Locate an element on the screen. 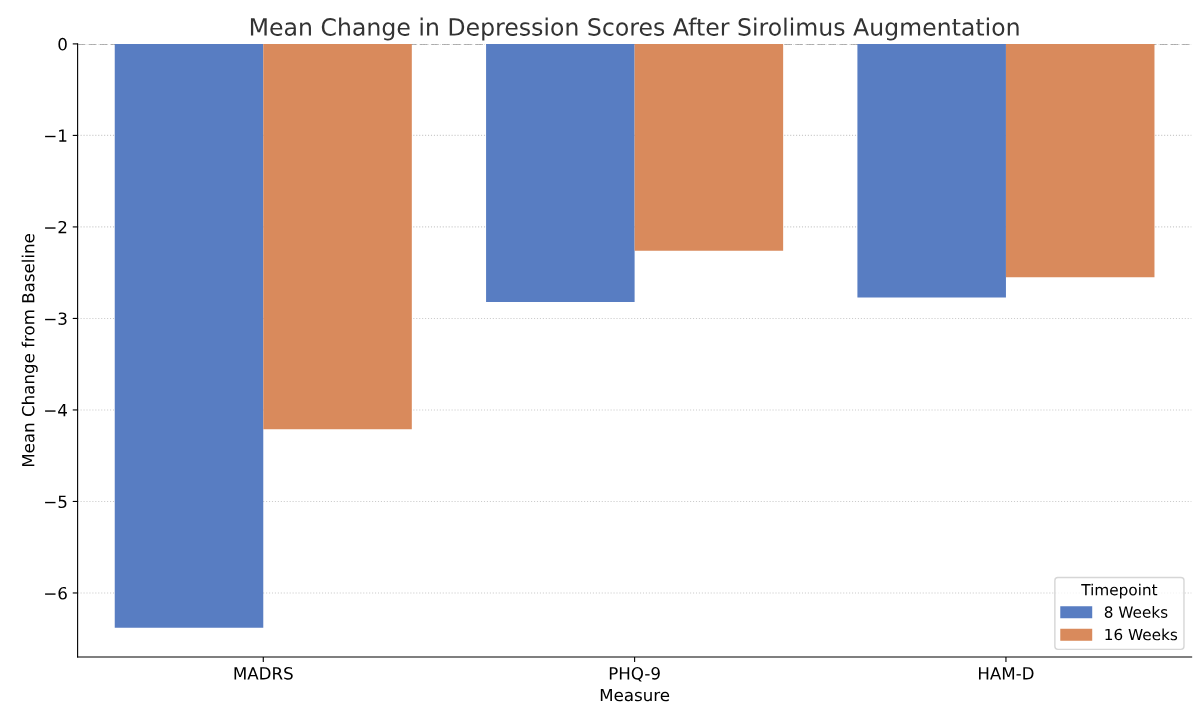 Image resolution: width=1194 pixels, height=708 pixels. y-tick-label: −2 is located at coordinates (56, 227).